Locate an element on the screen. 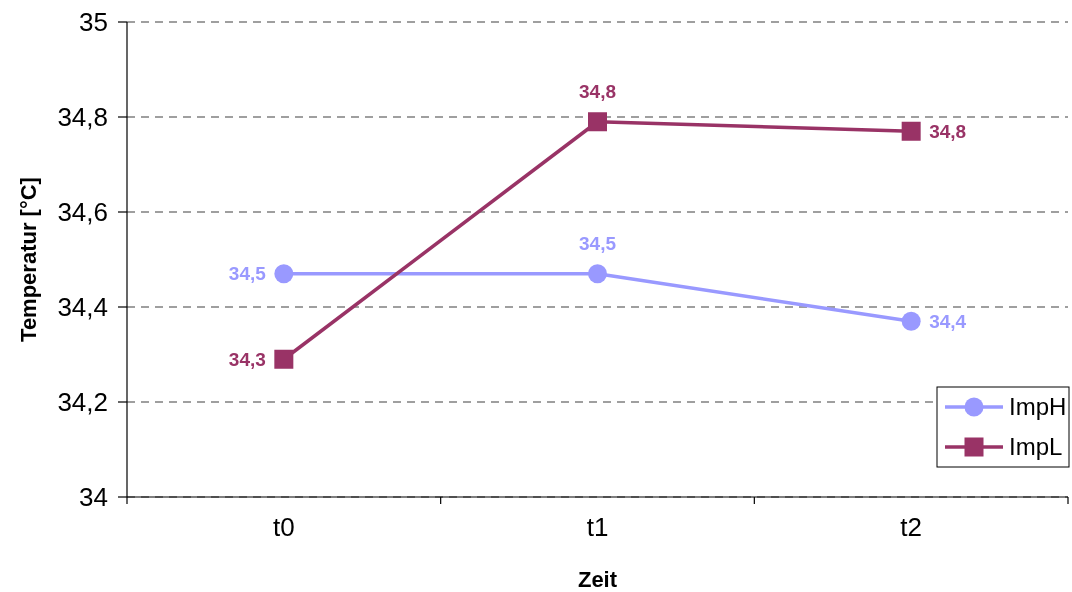 The height and width of the screenshot is (592, 1072). y-tick-label: 34,8 is located at coordinates (82, 117).